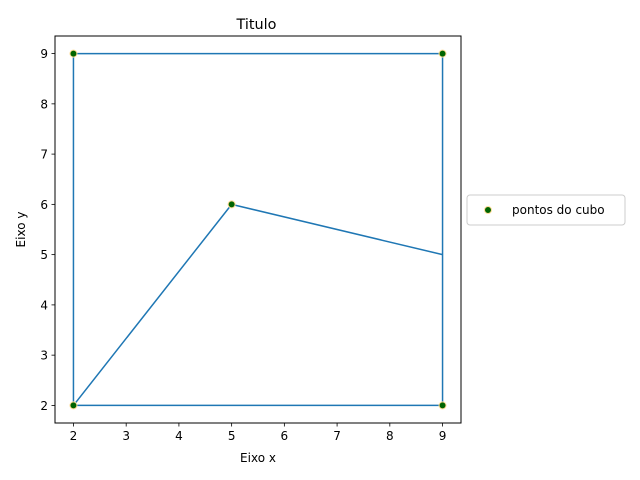 The height and width of the screenshot is (480, 640). I want to click on y-tick-label: 6, so click(44, 205).